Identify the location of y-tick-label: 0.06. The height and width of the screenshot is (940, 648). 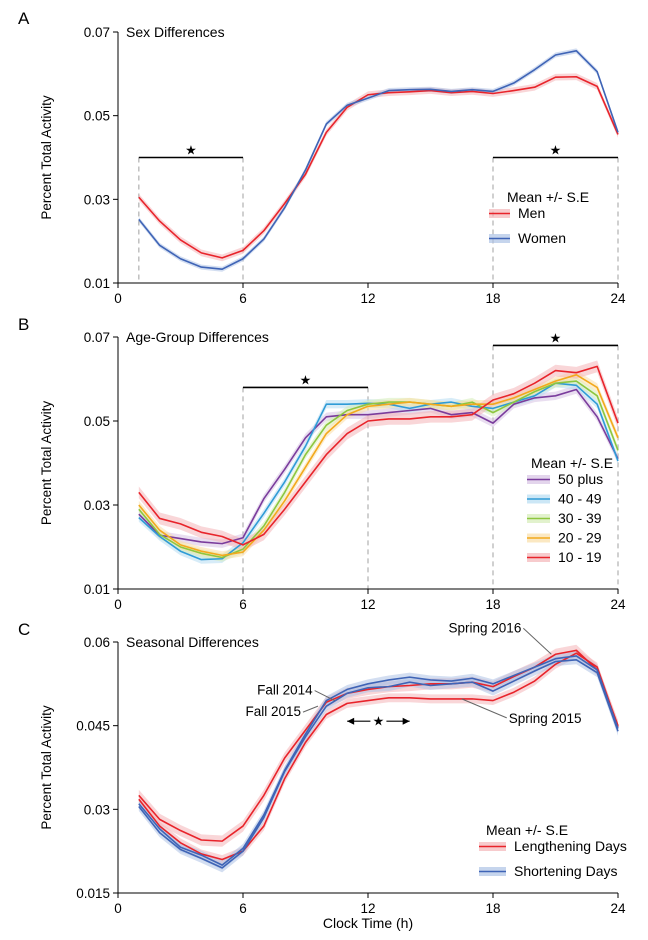
(97, 642).